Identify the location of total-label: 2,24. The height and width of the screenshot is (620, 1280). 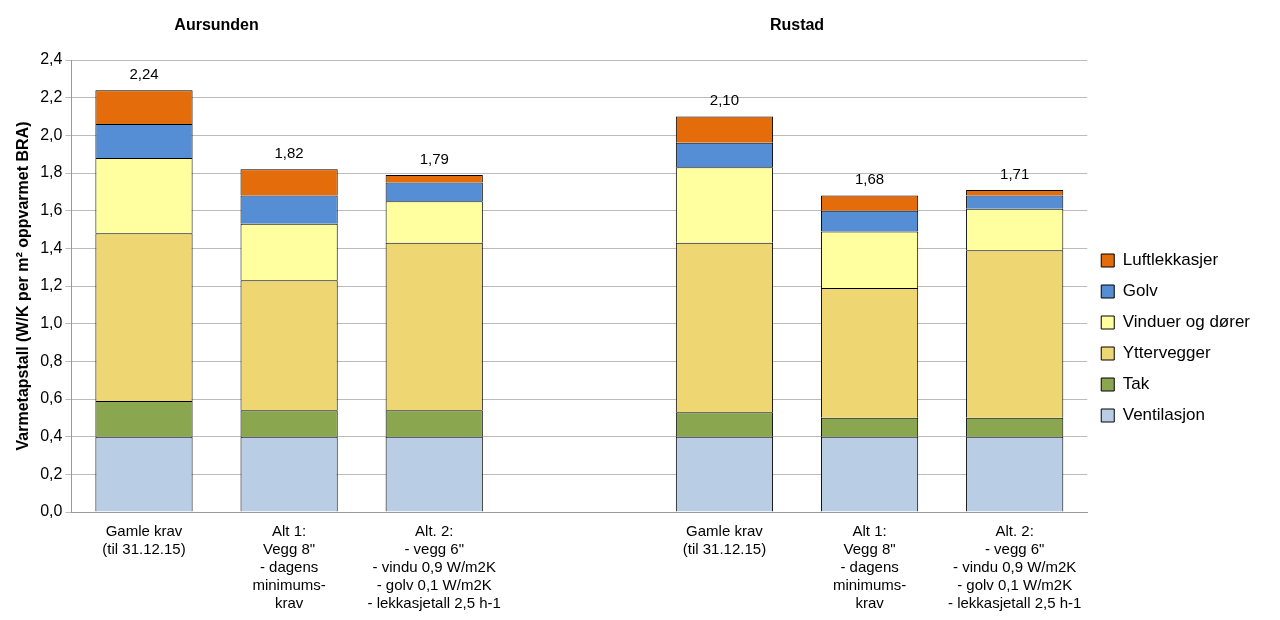
(144, 73).